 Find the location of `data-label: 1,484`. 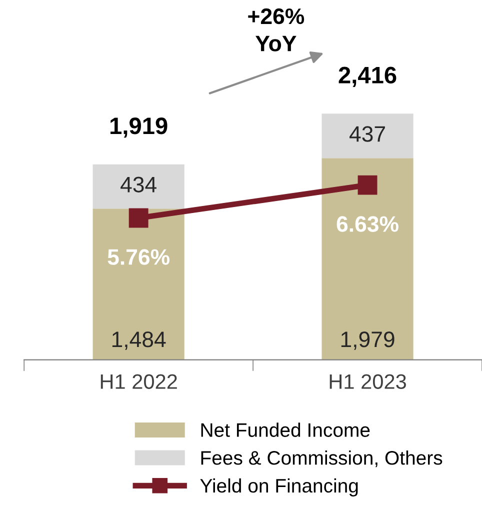

data-label: 1,484 is located at coordinates (139, 341).